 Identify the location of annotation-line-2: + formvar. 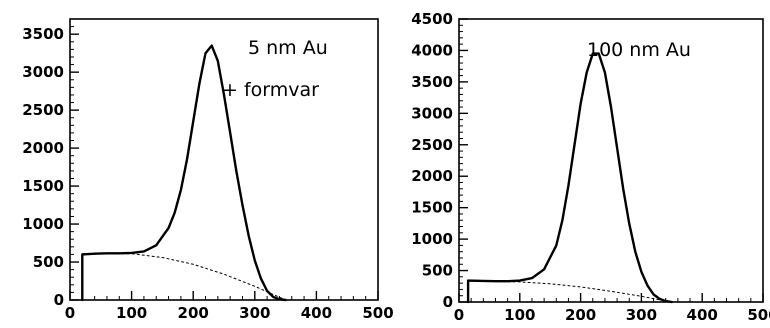
(270, 90).